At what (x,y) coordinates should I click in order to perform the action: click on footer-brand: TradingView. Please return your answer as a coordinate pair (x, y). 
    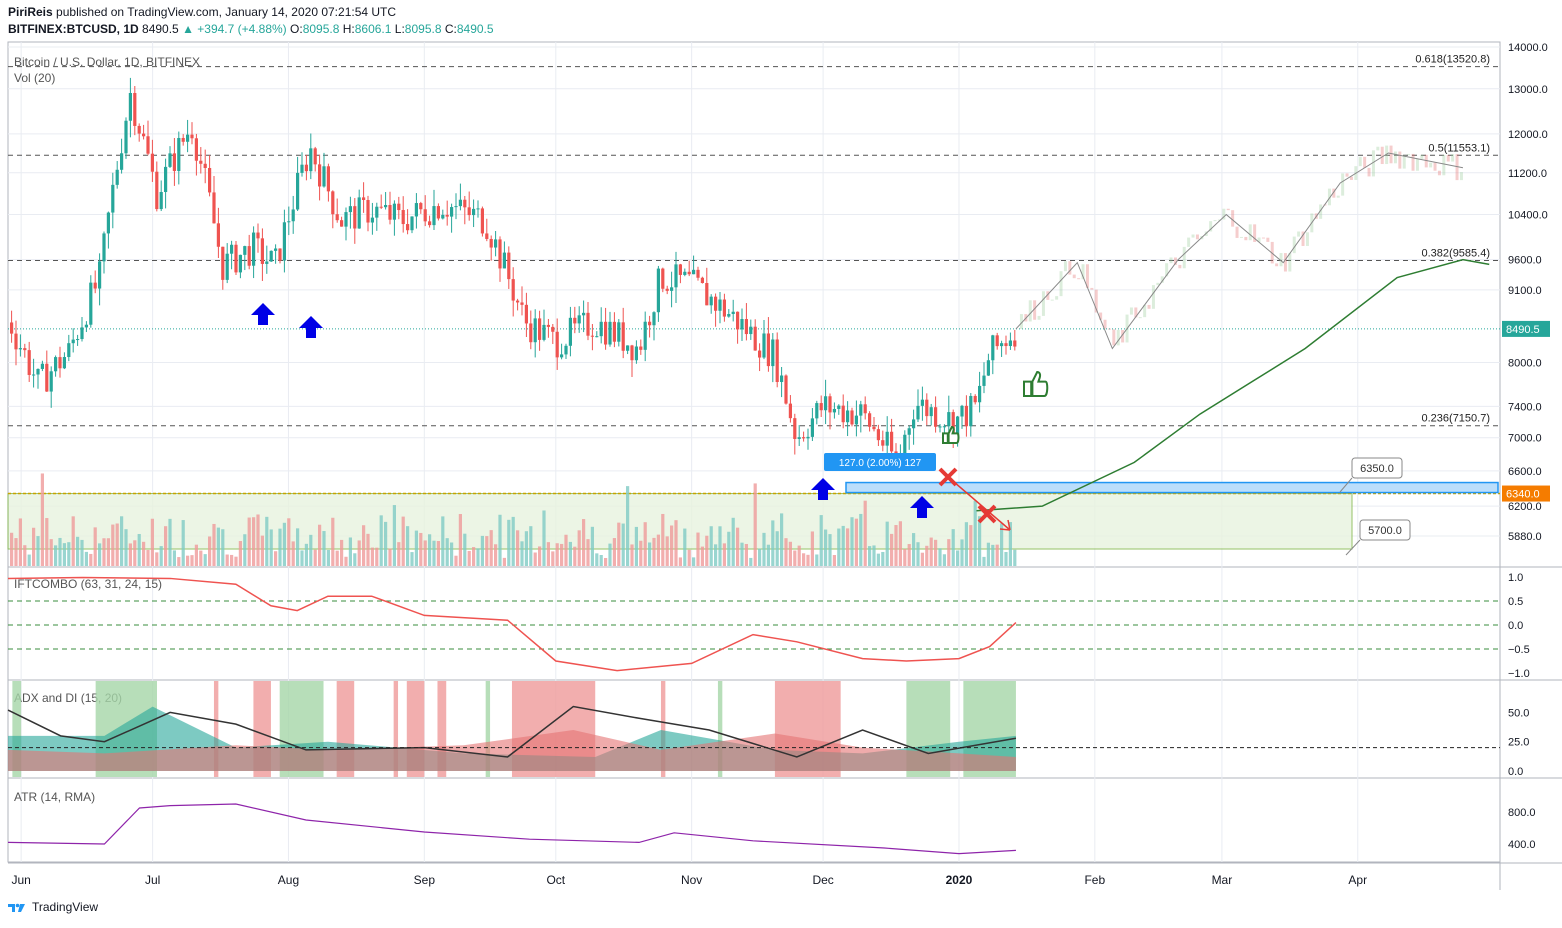
    Looking at the image, I should click on (53, 907).